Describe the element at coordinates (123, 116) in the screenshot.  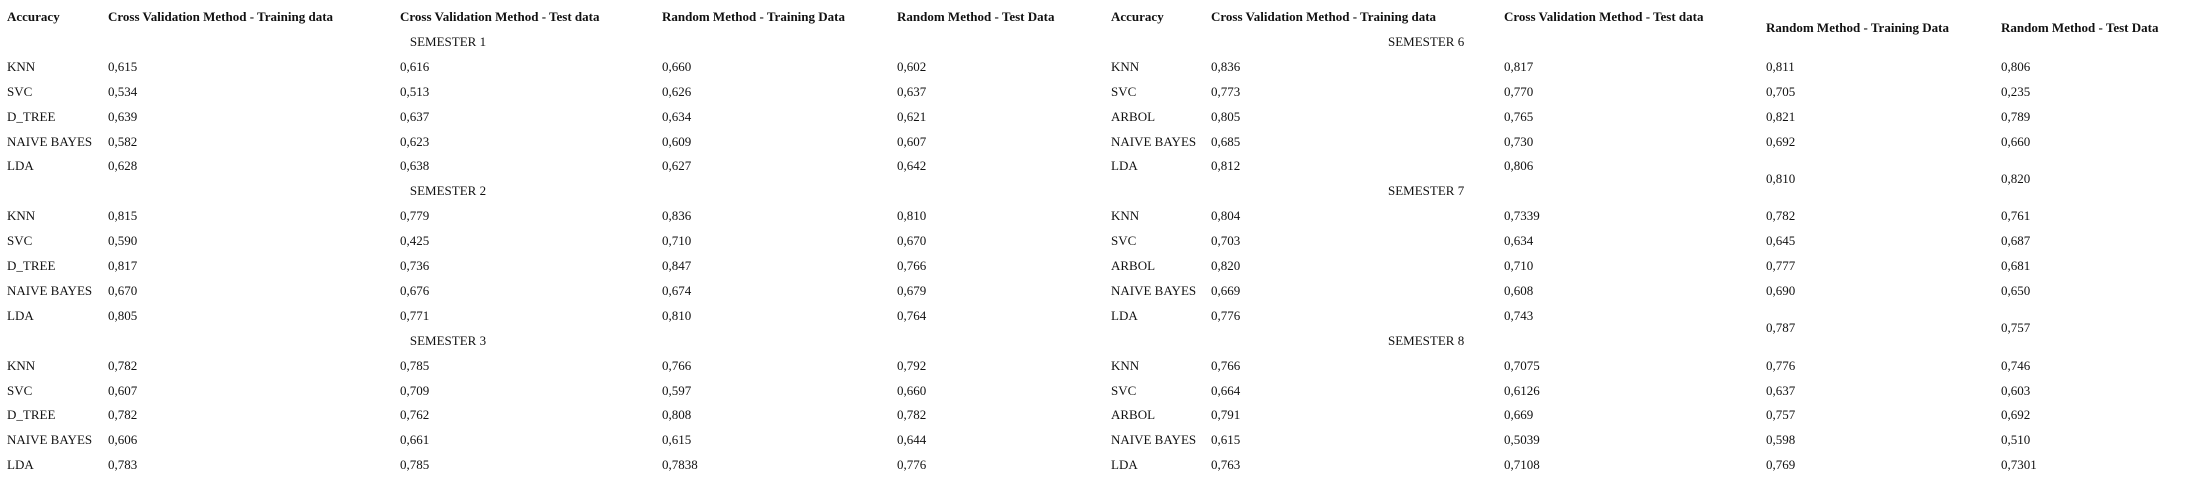
I see `cell-value: 0,639` at that location.